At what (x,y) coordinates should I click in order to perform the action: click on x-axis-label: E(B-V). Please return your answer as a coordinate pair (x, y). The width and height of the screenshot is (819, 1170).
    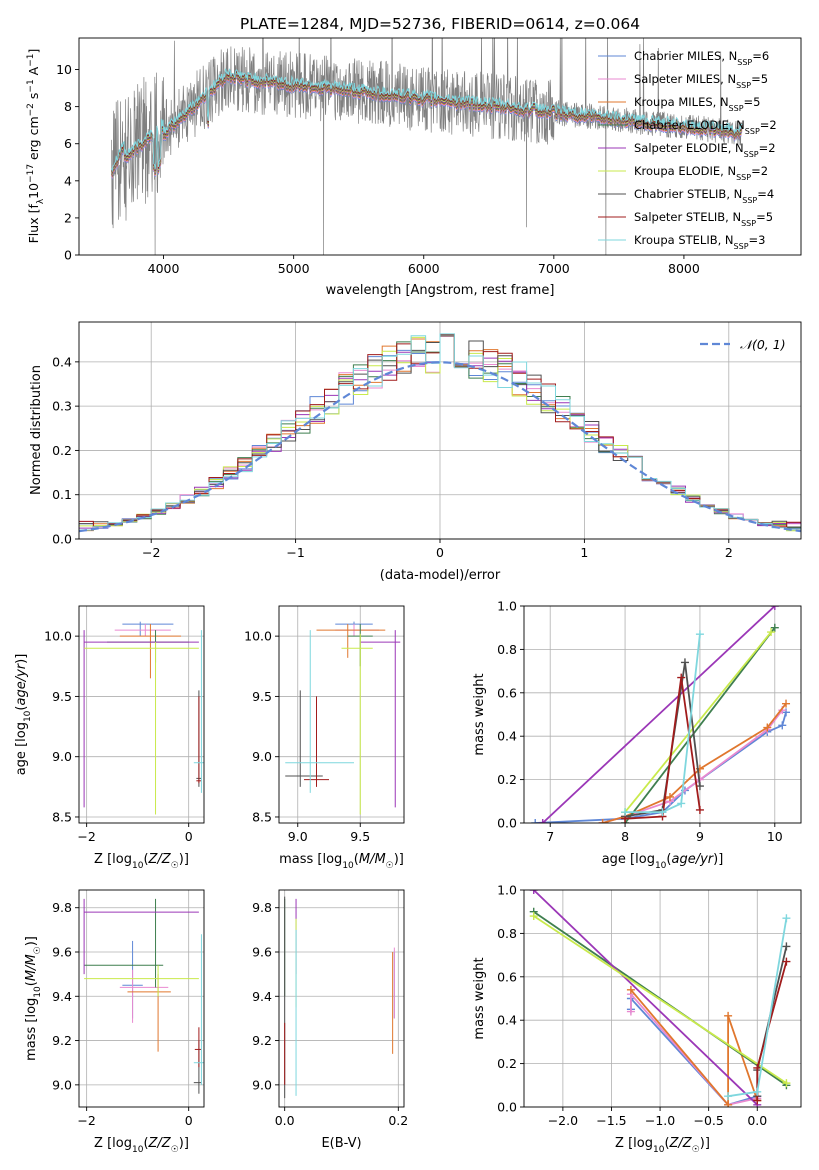
    Looking at the image, I should click on (341, 1143).